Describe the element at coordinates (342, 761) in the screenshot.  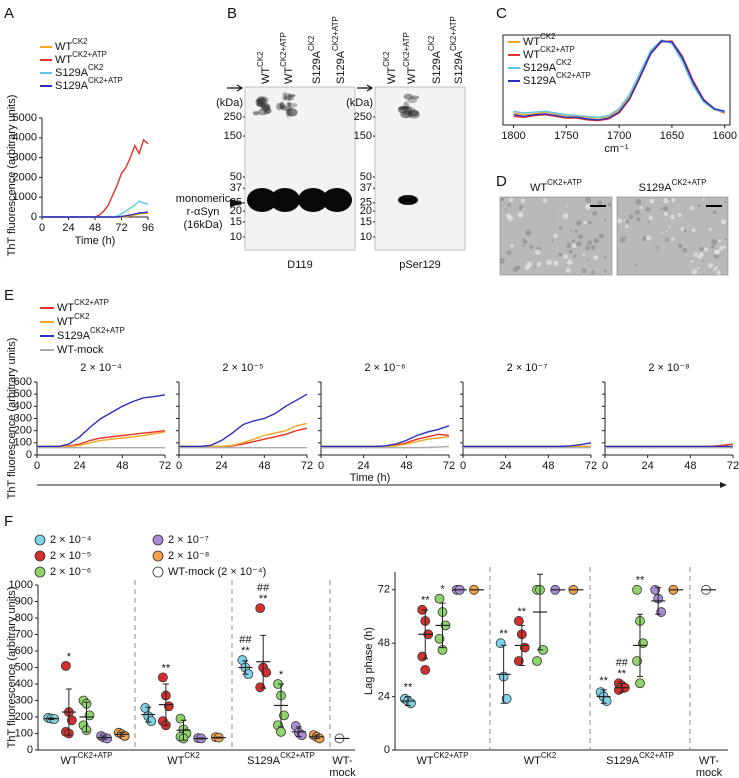
I see `label-text: WT-` at that location.